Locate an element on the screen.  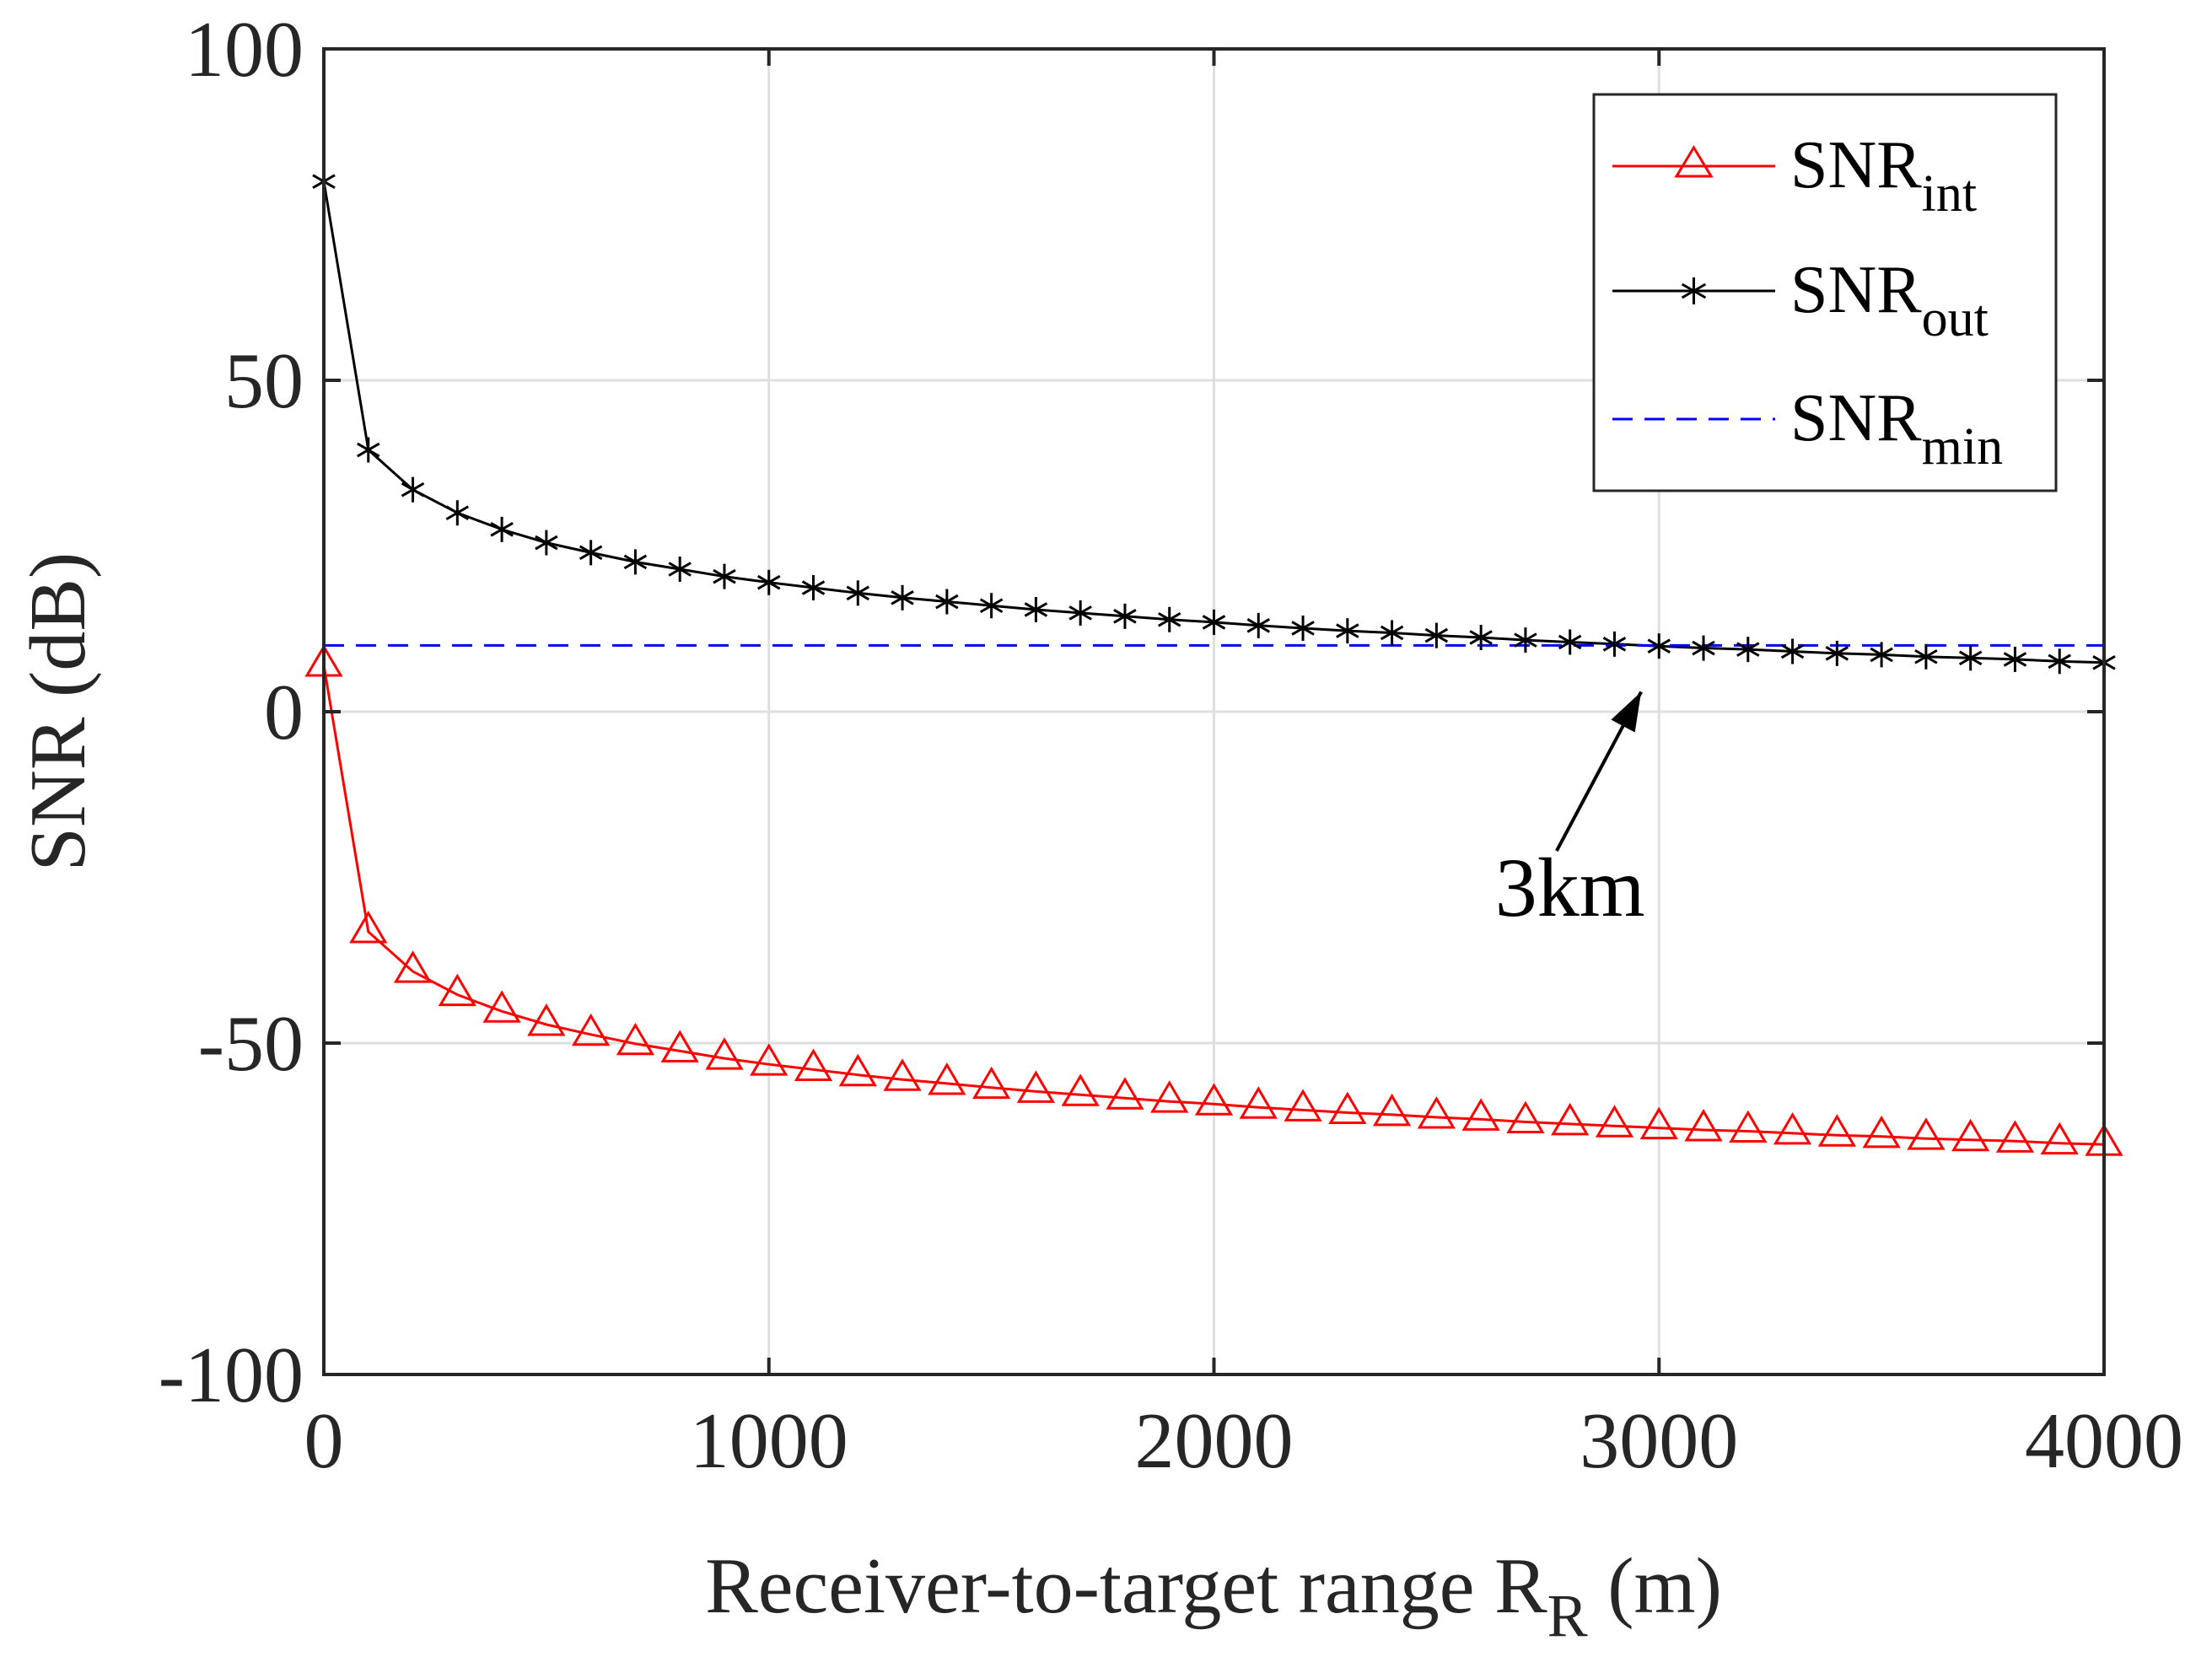
annotation-layer: 3km is located at coordinates (1570, 812).